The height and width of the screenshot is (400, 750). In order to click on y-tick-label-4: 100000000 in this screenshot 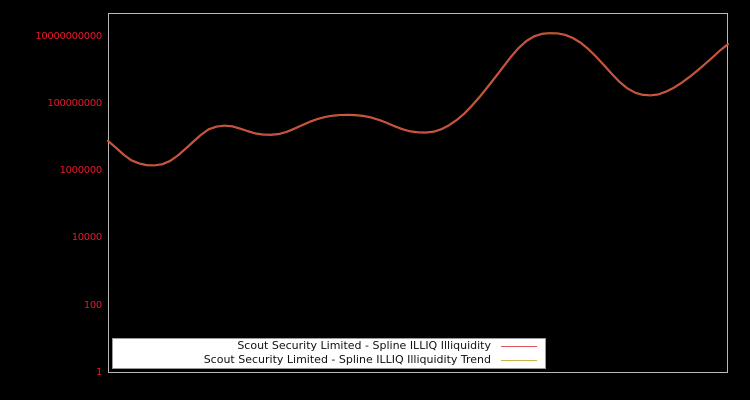, I will do `click(74, 103)`.